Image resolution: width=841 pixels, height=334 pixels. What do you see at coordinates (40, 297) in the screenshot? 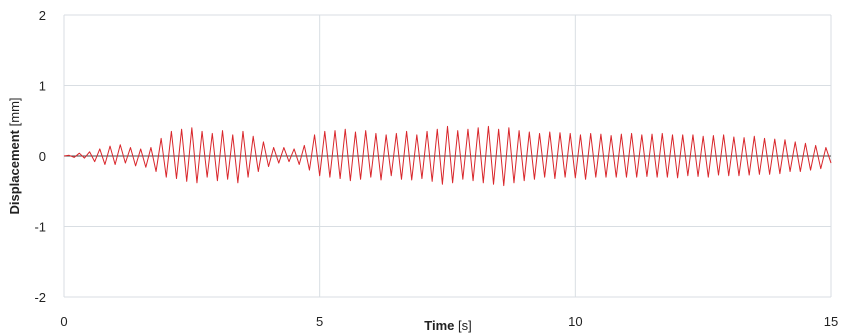
I see `y-tick-label-4: -2` at bounding box center [40, 297].